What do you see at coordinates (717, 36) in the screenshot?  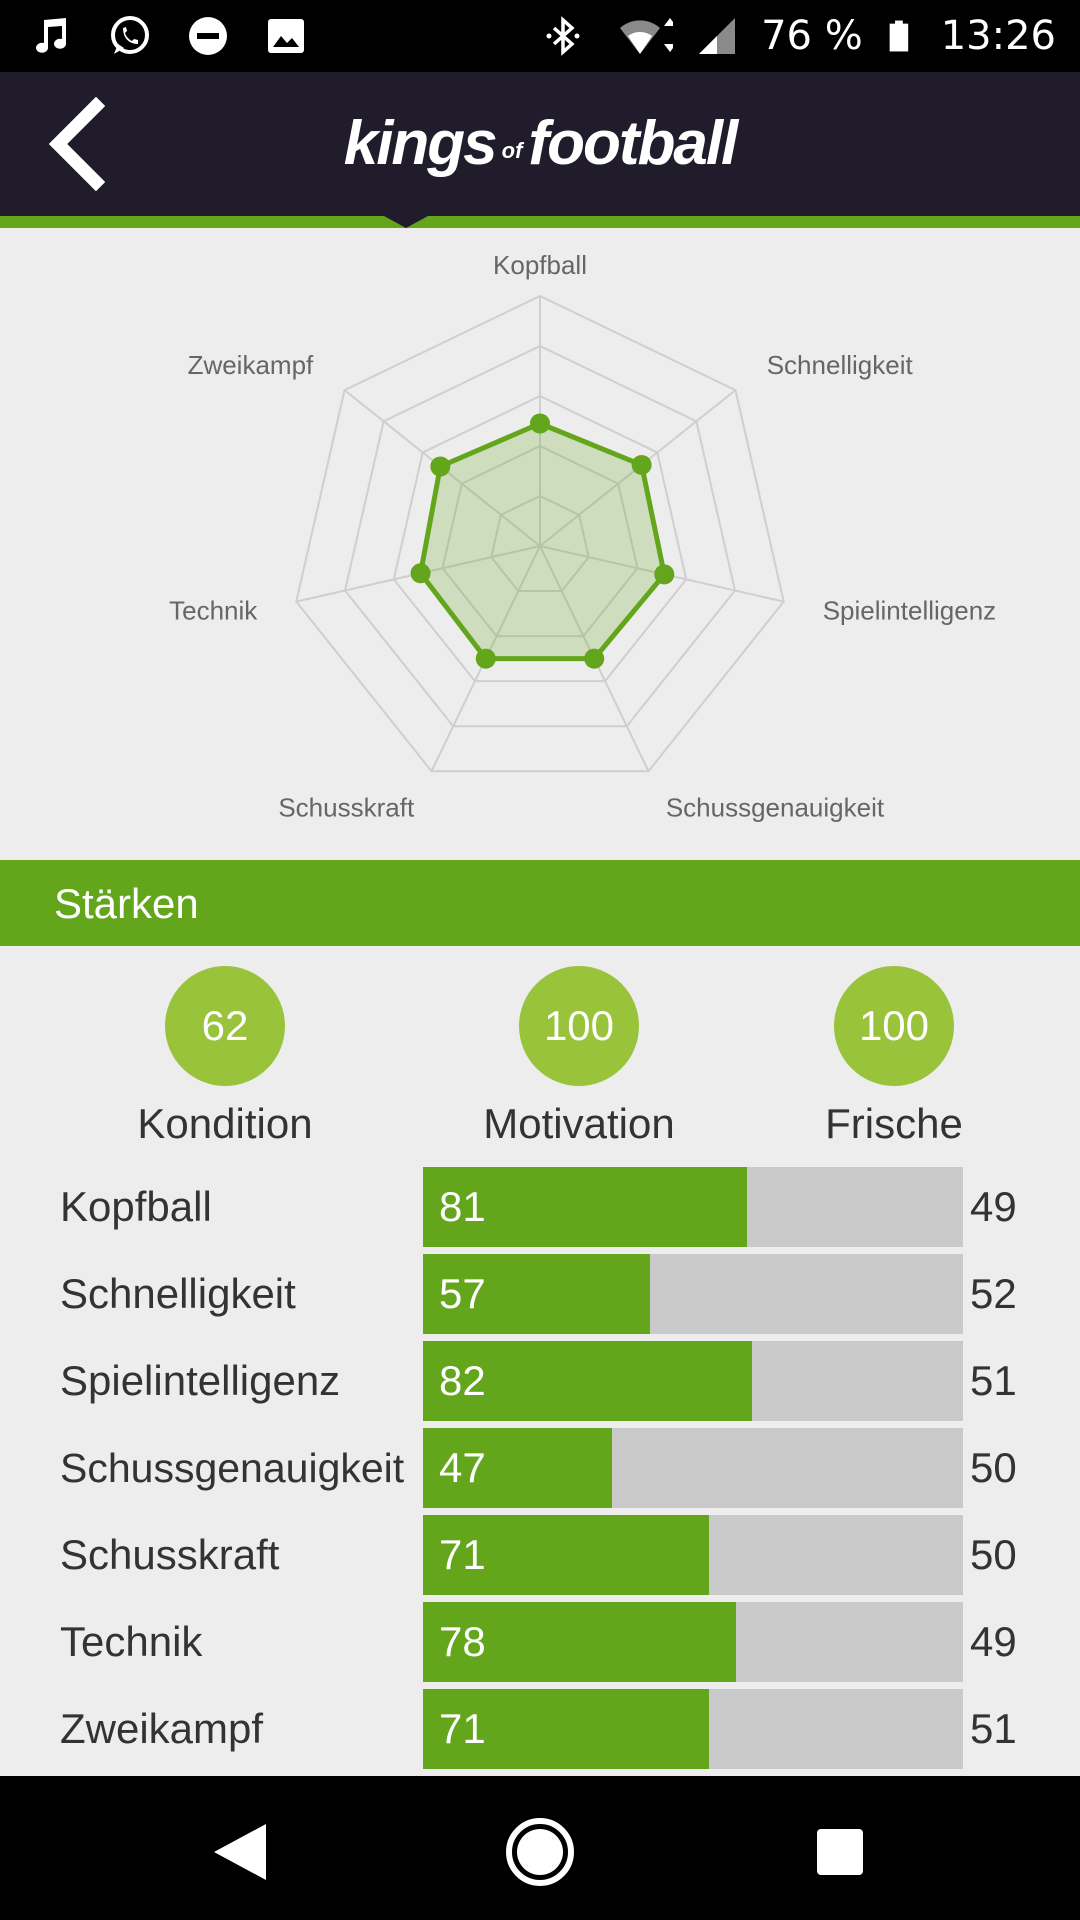 I see `signal-icon` at bounding box center [717, 36].